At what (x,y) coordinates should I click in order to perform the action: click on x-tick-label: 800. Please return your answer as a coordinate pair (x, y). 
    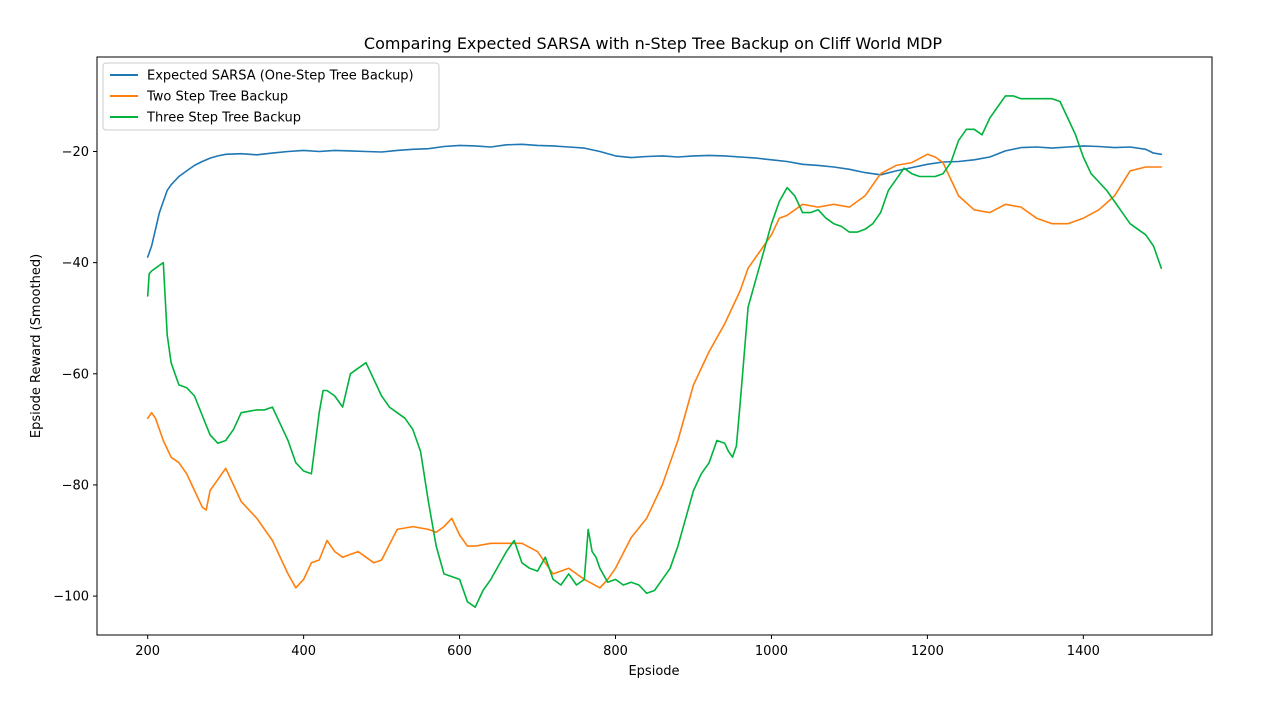
    Looking at the image, I should click on (615, 651).